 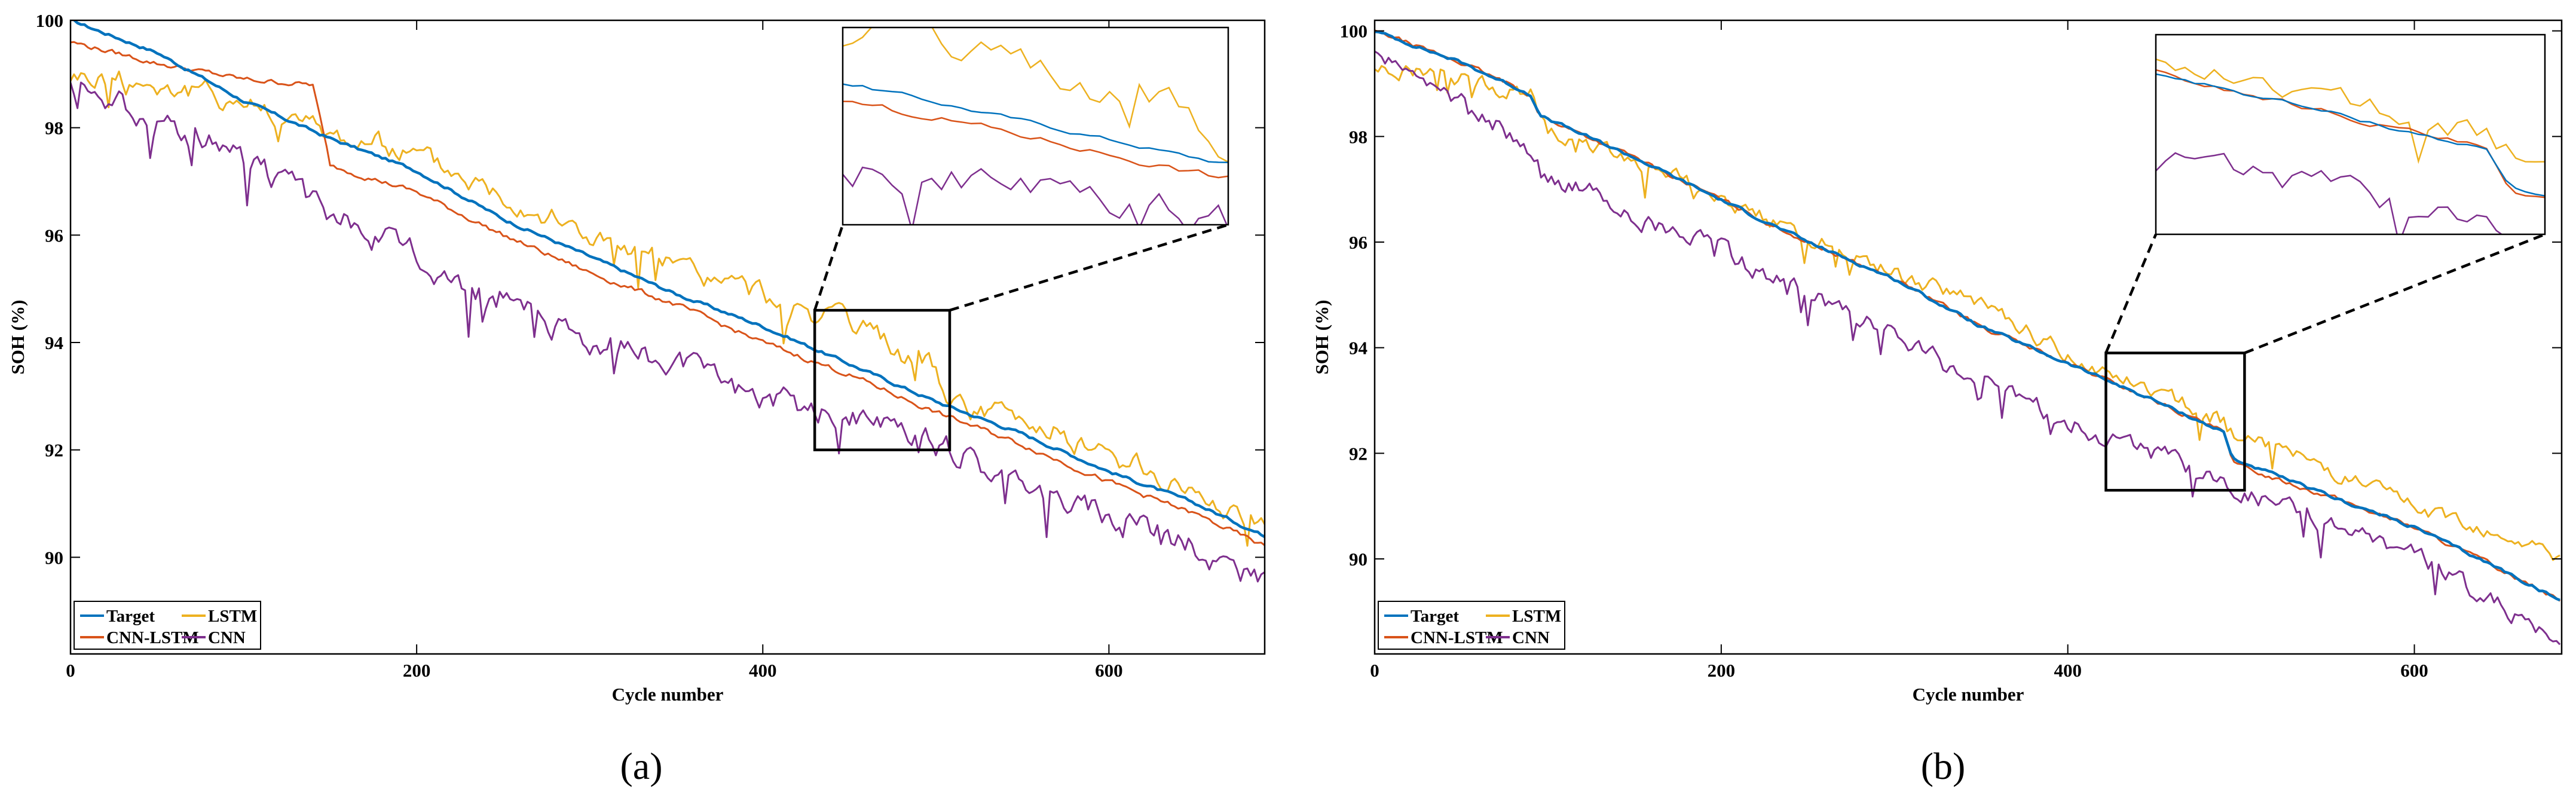 What do you see at coordinates (227, 637) in the screenshot?
I see `chart-a-legend-label-cnn: CNN` at bounding box center [227, 637].